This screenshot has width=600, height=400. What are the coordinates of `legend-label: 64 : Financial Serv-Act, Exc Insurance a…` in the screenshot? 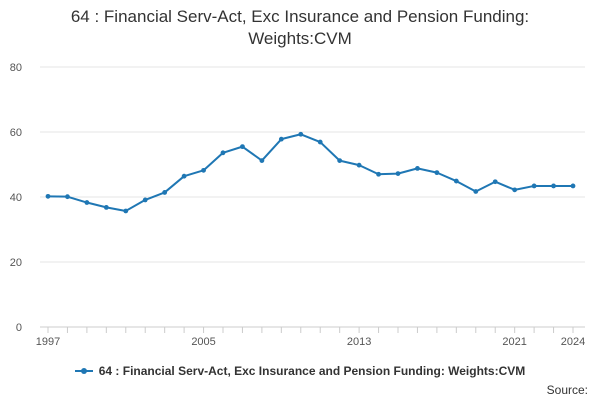 It's located at (312, 371).